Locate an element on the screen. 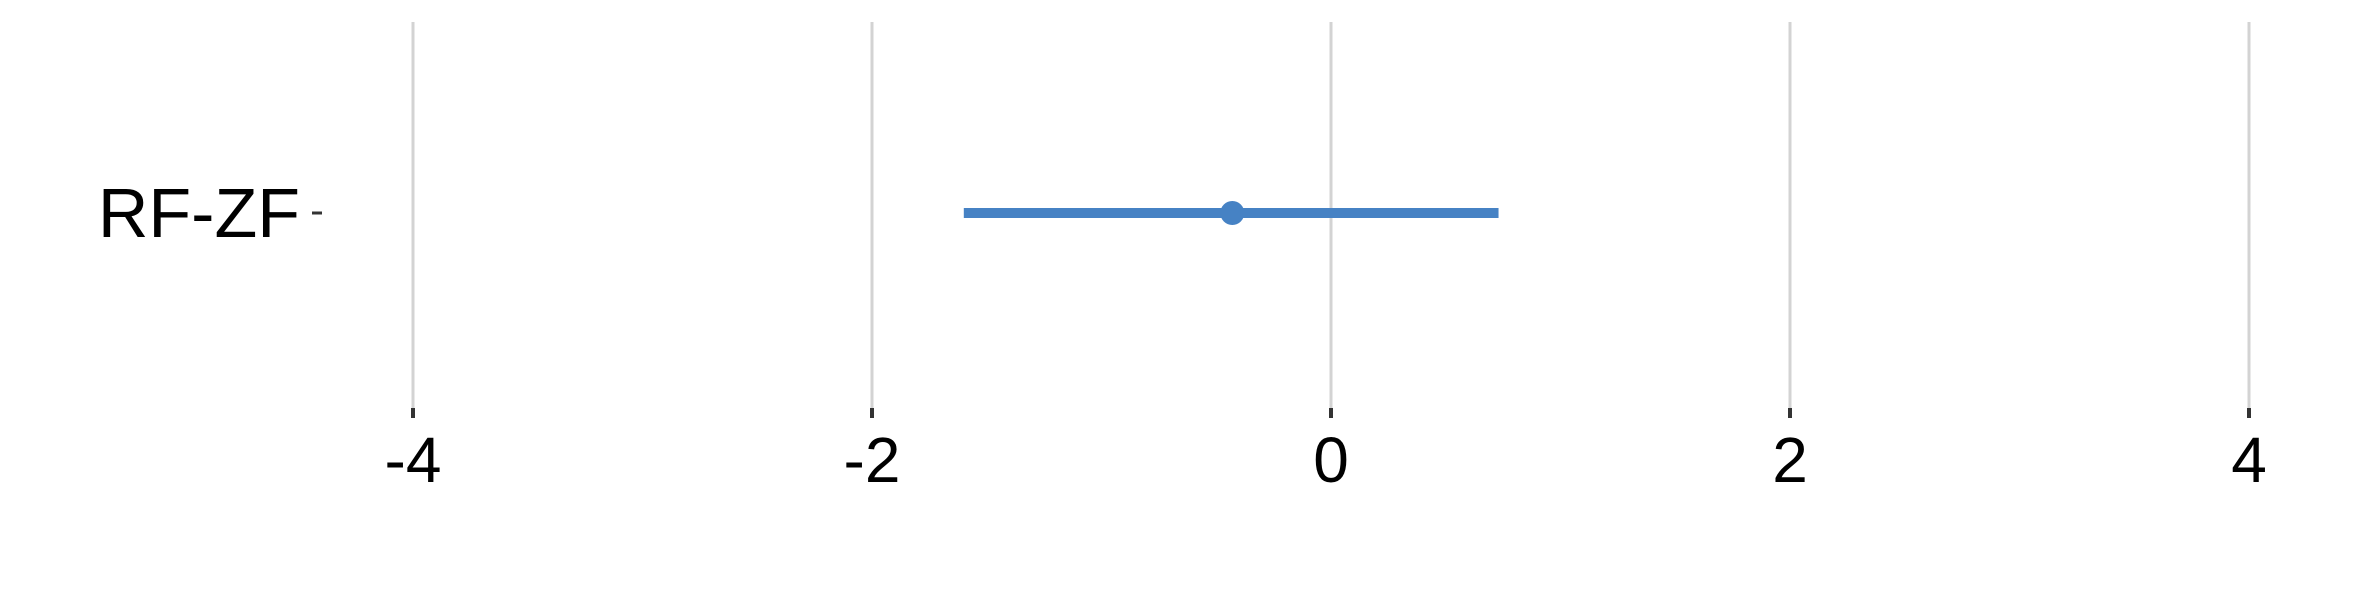  y-axis: RF-ZF is located at coordinates (210, 213).